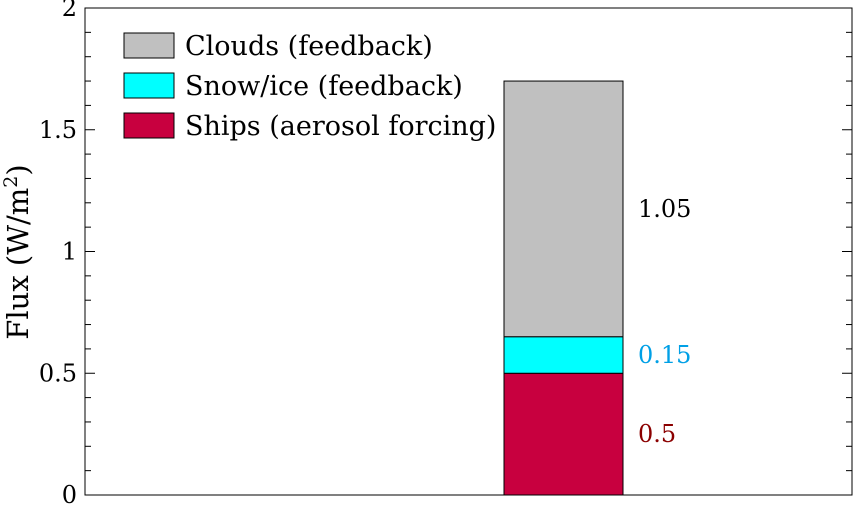 The image size is (858, 506). Describe the element at coordinates (18, 264) in the screenshot. I see `y-axis-label-main: Flux (W/m` at that location.